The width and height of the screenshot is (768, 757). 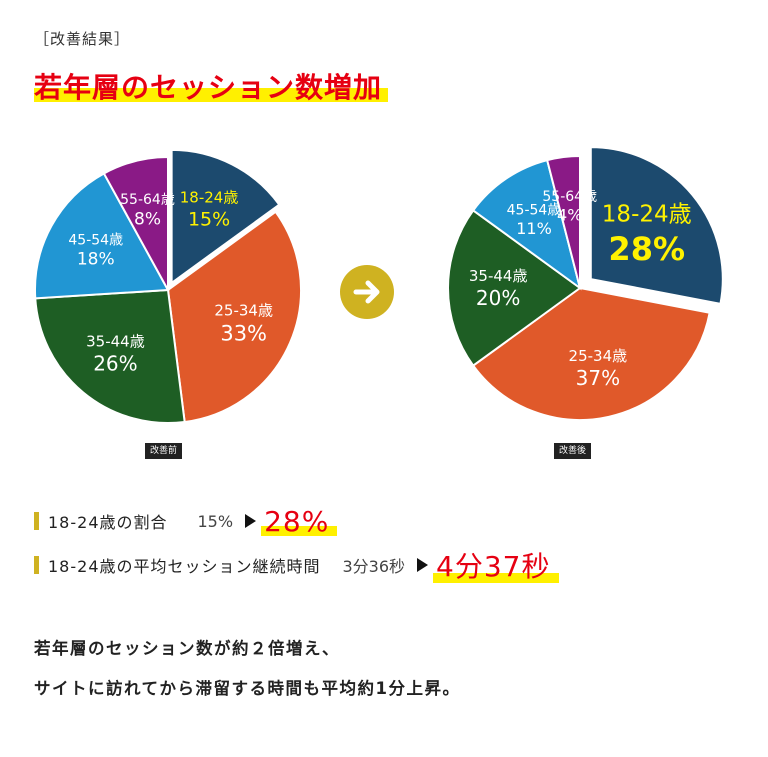 I want to click on headline-highlight, so click(x=211, y=95).